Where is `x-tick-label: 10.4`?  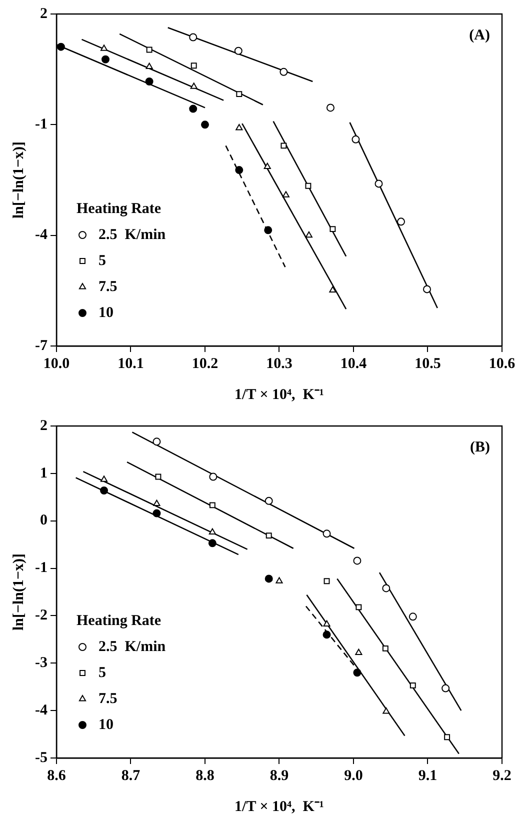 x-tick-label: 10.4 is located at coordinates (354, 364).